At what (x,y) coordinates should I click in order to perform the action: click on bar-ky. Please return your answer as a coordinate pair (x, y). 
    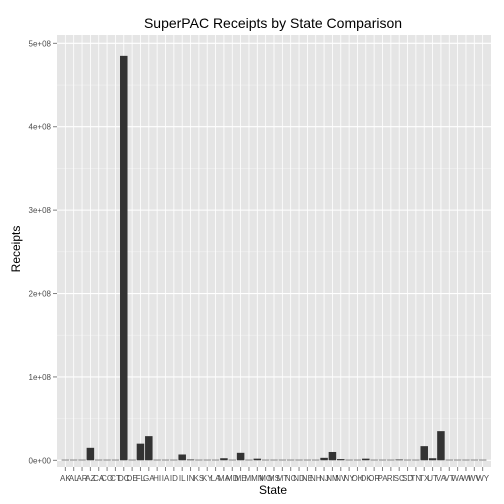
    Looking at the image, I should click on (207, 460).